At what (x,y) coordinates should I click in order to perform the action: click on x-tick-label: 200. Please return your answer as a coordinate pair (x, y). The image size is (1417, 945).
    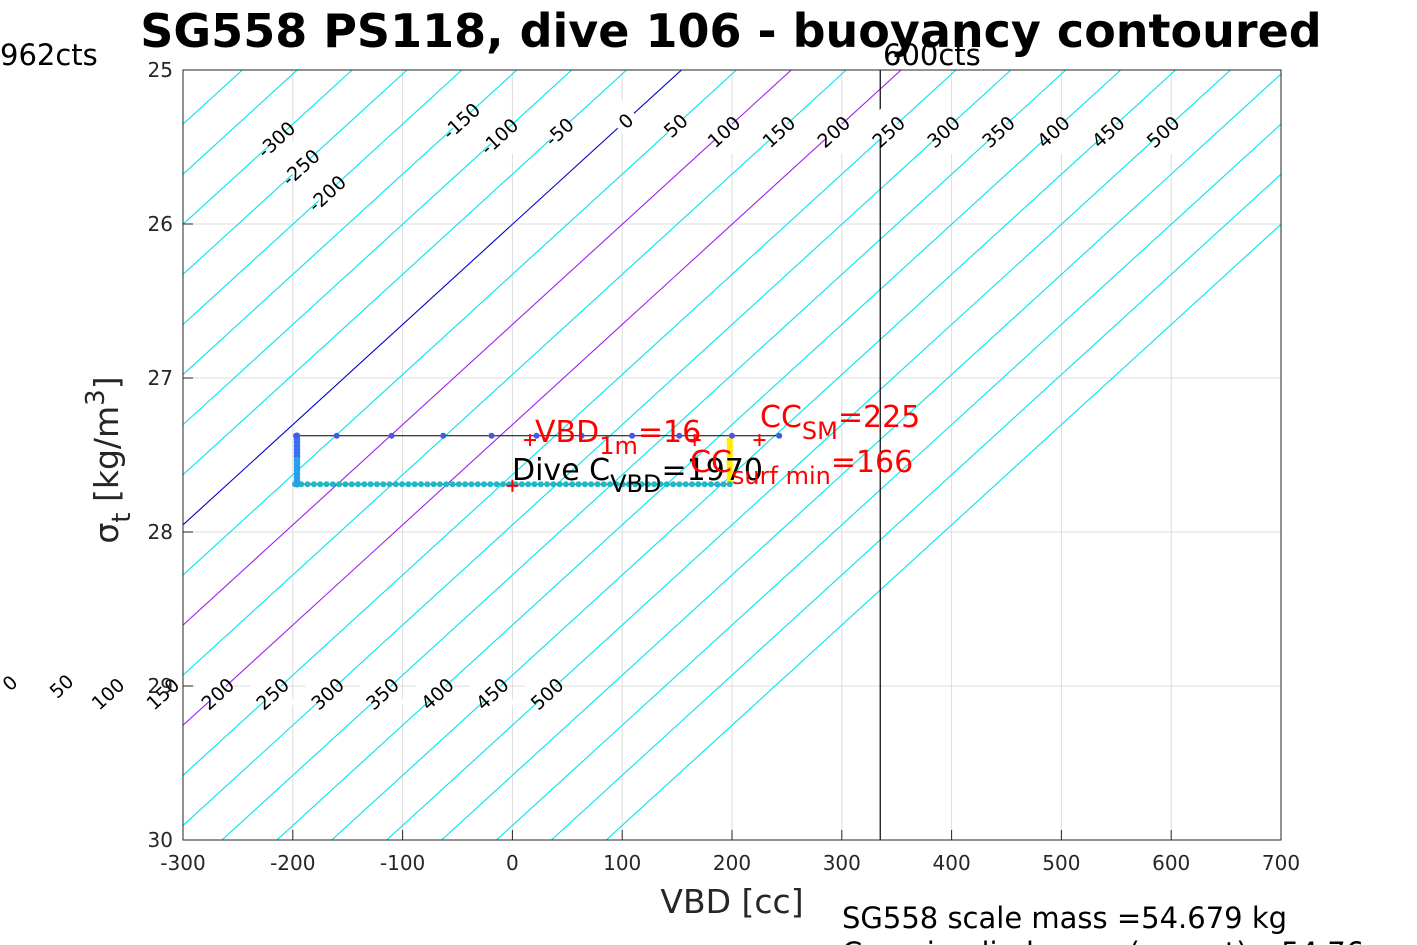
    Looking at the image, I should click on (732, 863).